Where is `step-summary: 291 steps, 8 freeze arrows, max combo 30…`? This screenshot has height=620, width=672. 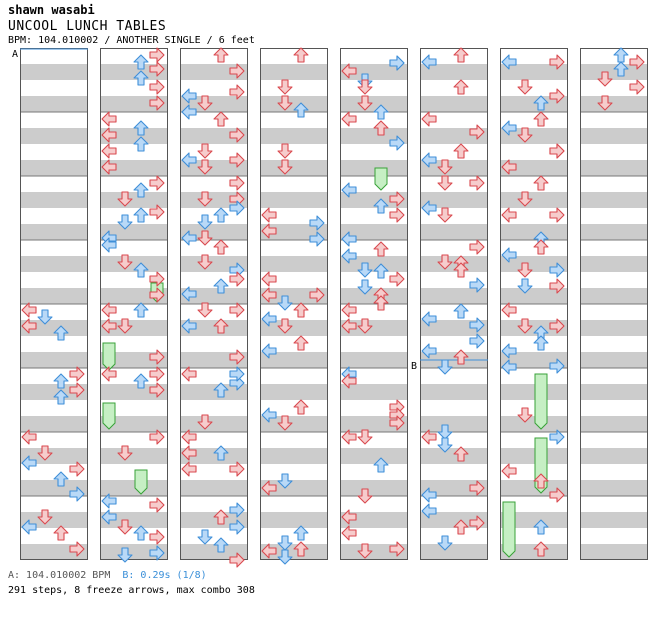 step-summary: 291 steps, 8 freeze arrows, max combo 30… is located at coordinates (131, 590).